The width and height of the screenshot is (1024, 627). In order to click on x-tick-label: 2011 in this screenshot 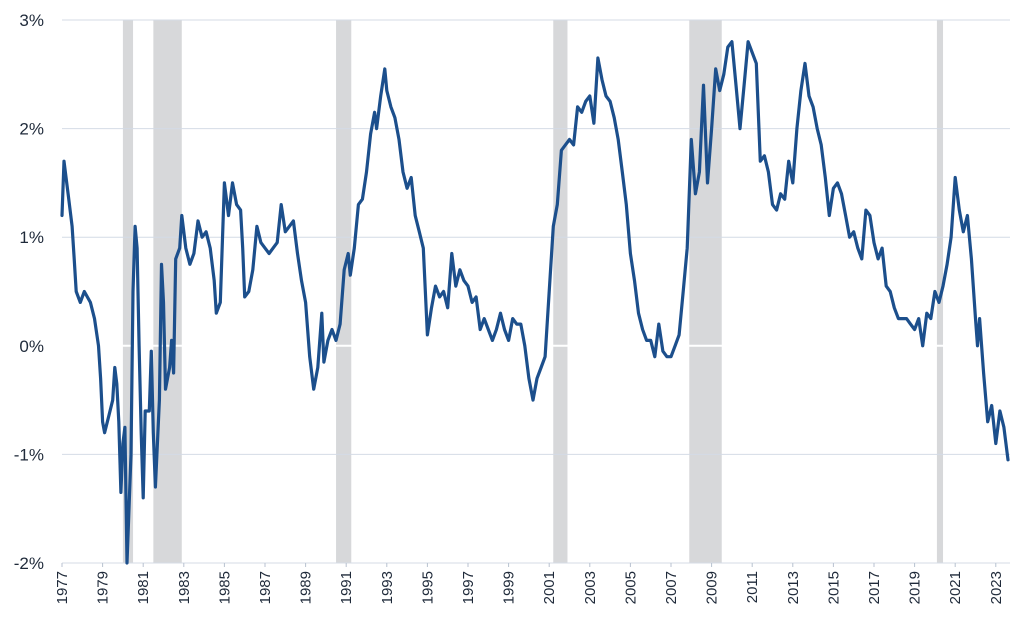, I will do `click(752, 587)`.